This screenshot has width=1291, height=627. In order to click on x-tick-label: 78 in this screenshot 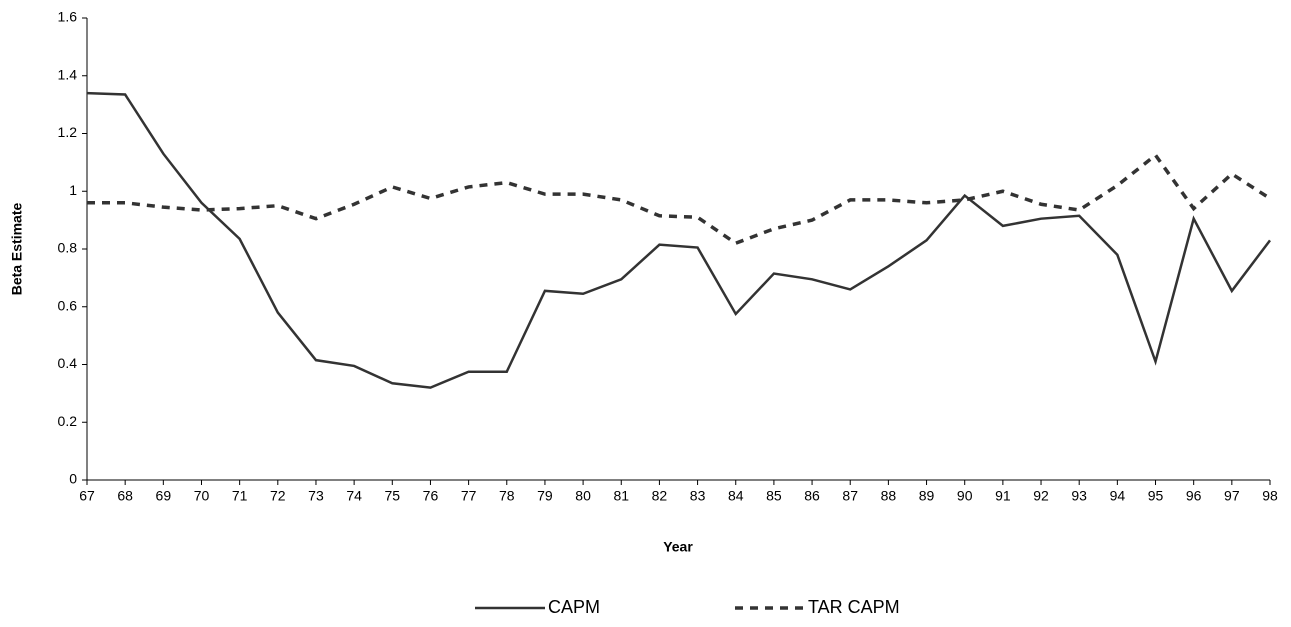, I will do `click(507, 496)`.